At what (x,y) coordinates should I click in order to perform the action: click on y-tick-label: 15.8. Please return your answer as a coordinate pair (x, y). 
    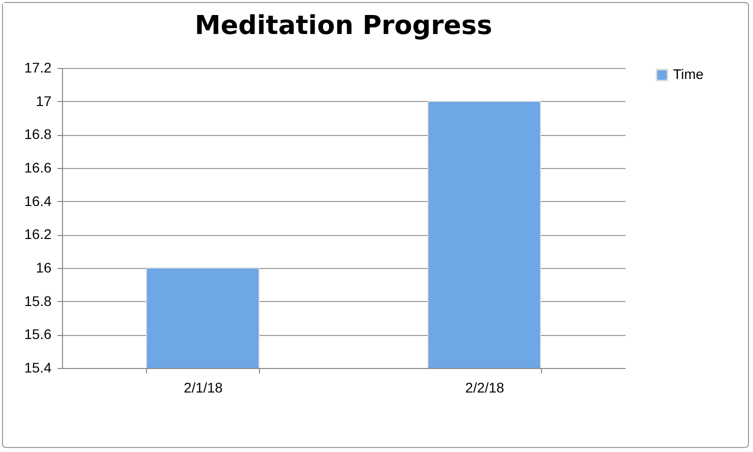
    Looking at the image, I should click on (38, 300).